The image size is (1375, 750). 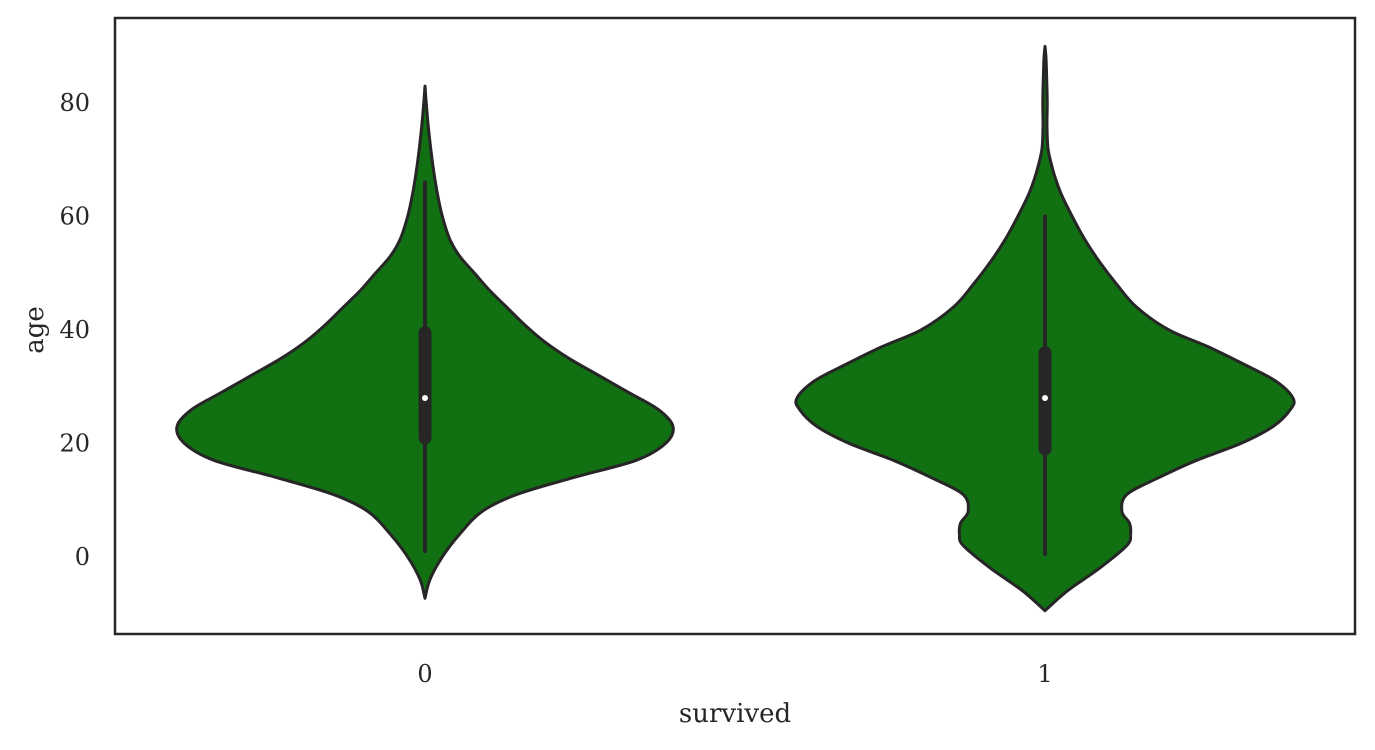 What do you see at coordinates (735, 714) in the screenshot?
I see `x-axis-label: survived` at bounding box center [735, 714].